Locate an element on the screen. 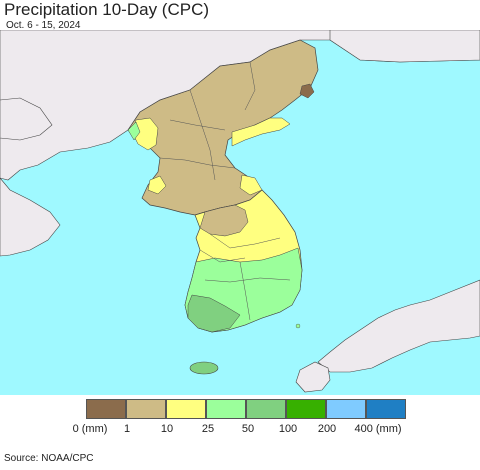  japan-kyushu-land is located at coordinates (313, 377).